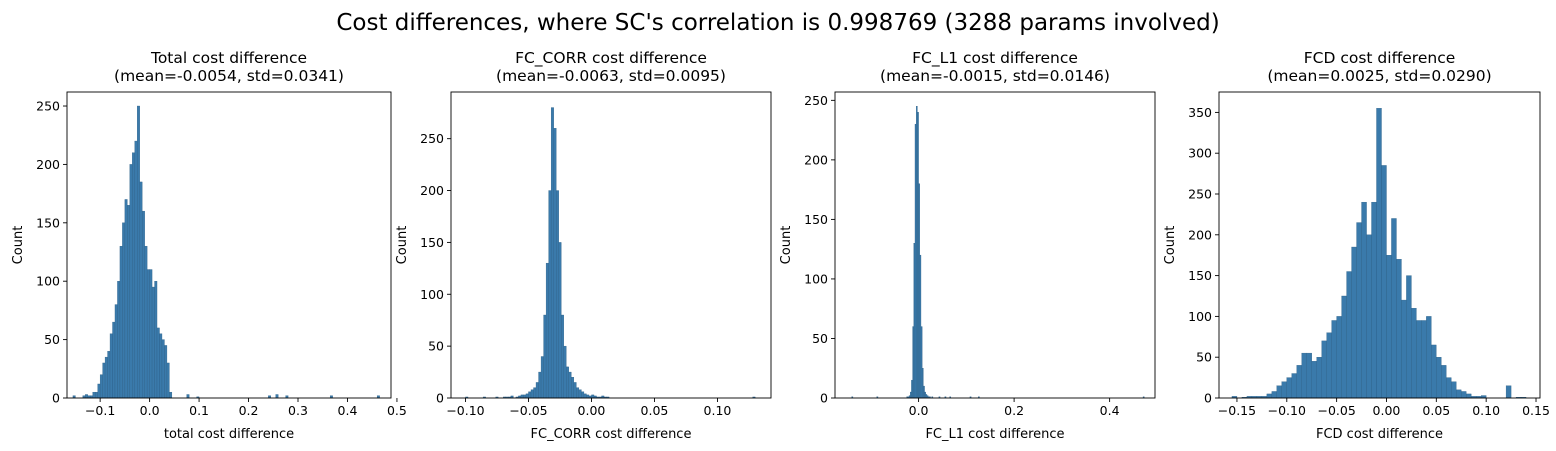 This screenshot has height=451, width=1556. What do you see at coordinates (397, 410) in the screenshot?
I see `x-tick-label: 0.5` at bounding box center [397, 410].